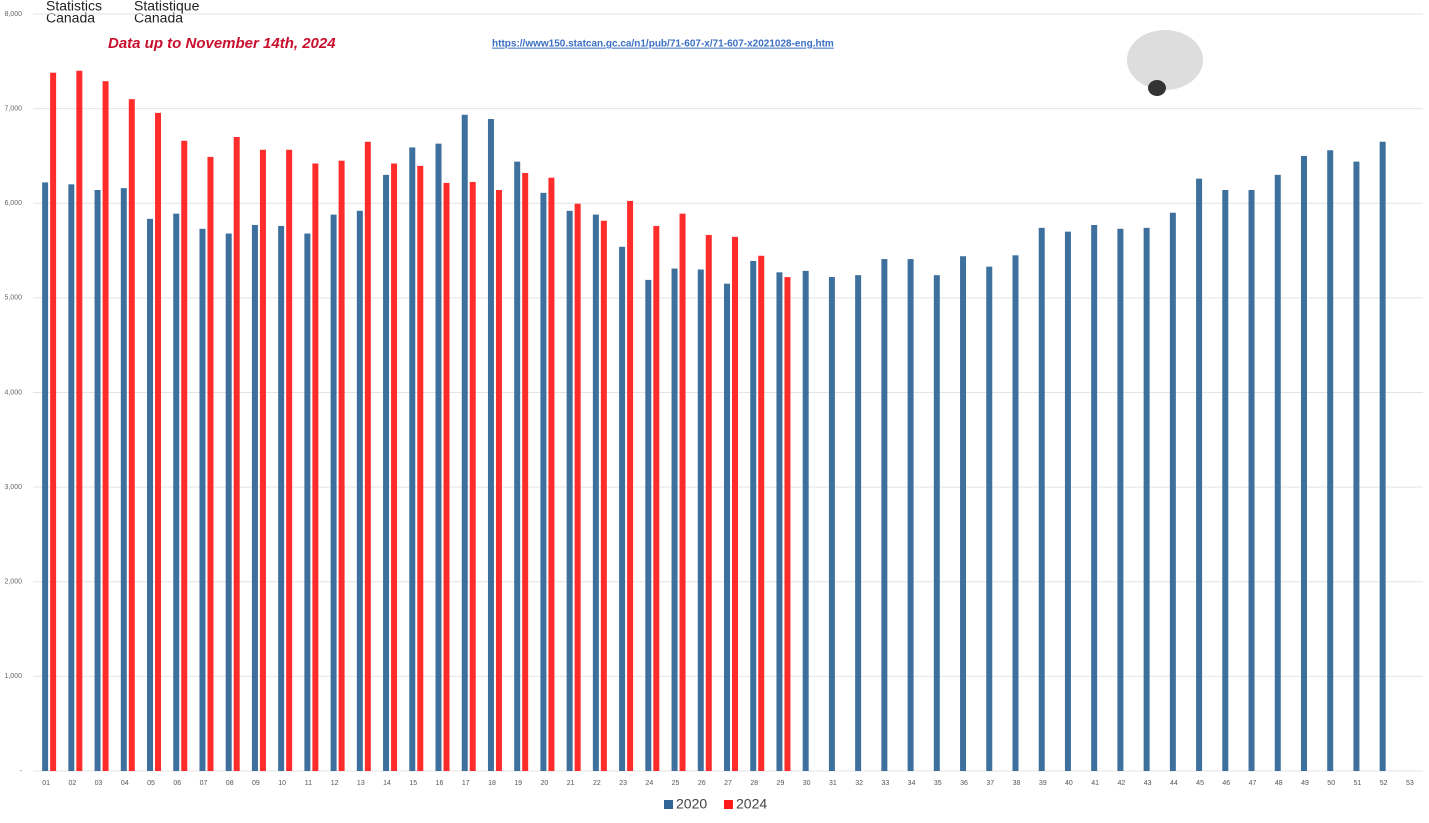 This screenshot has width=1429, height=823. I want to click on data-note: Data up to November 14th, 2024, so click(222, 43).